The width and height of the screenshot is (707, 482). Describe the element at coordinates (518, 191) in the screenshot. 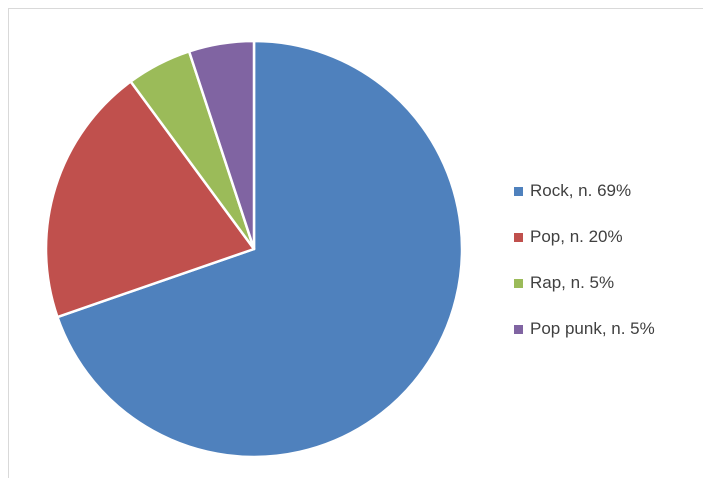

I see `legend-swatch-rock` at that location.